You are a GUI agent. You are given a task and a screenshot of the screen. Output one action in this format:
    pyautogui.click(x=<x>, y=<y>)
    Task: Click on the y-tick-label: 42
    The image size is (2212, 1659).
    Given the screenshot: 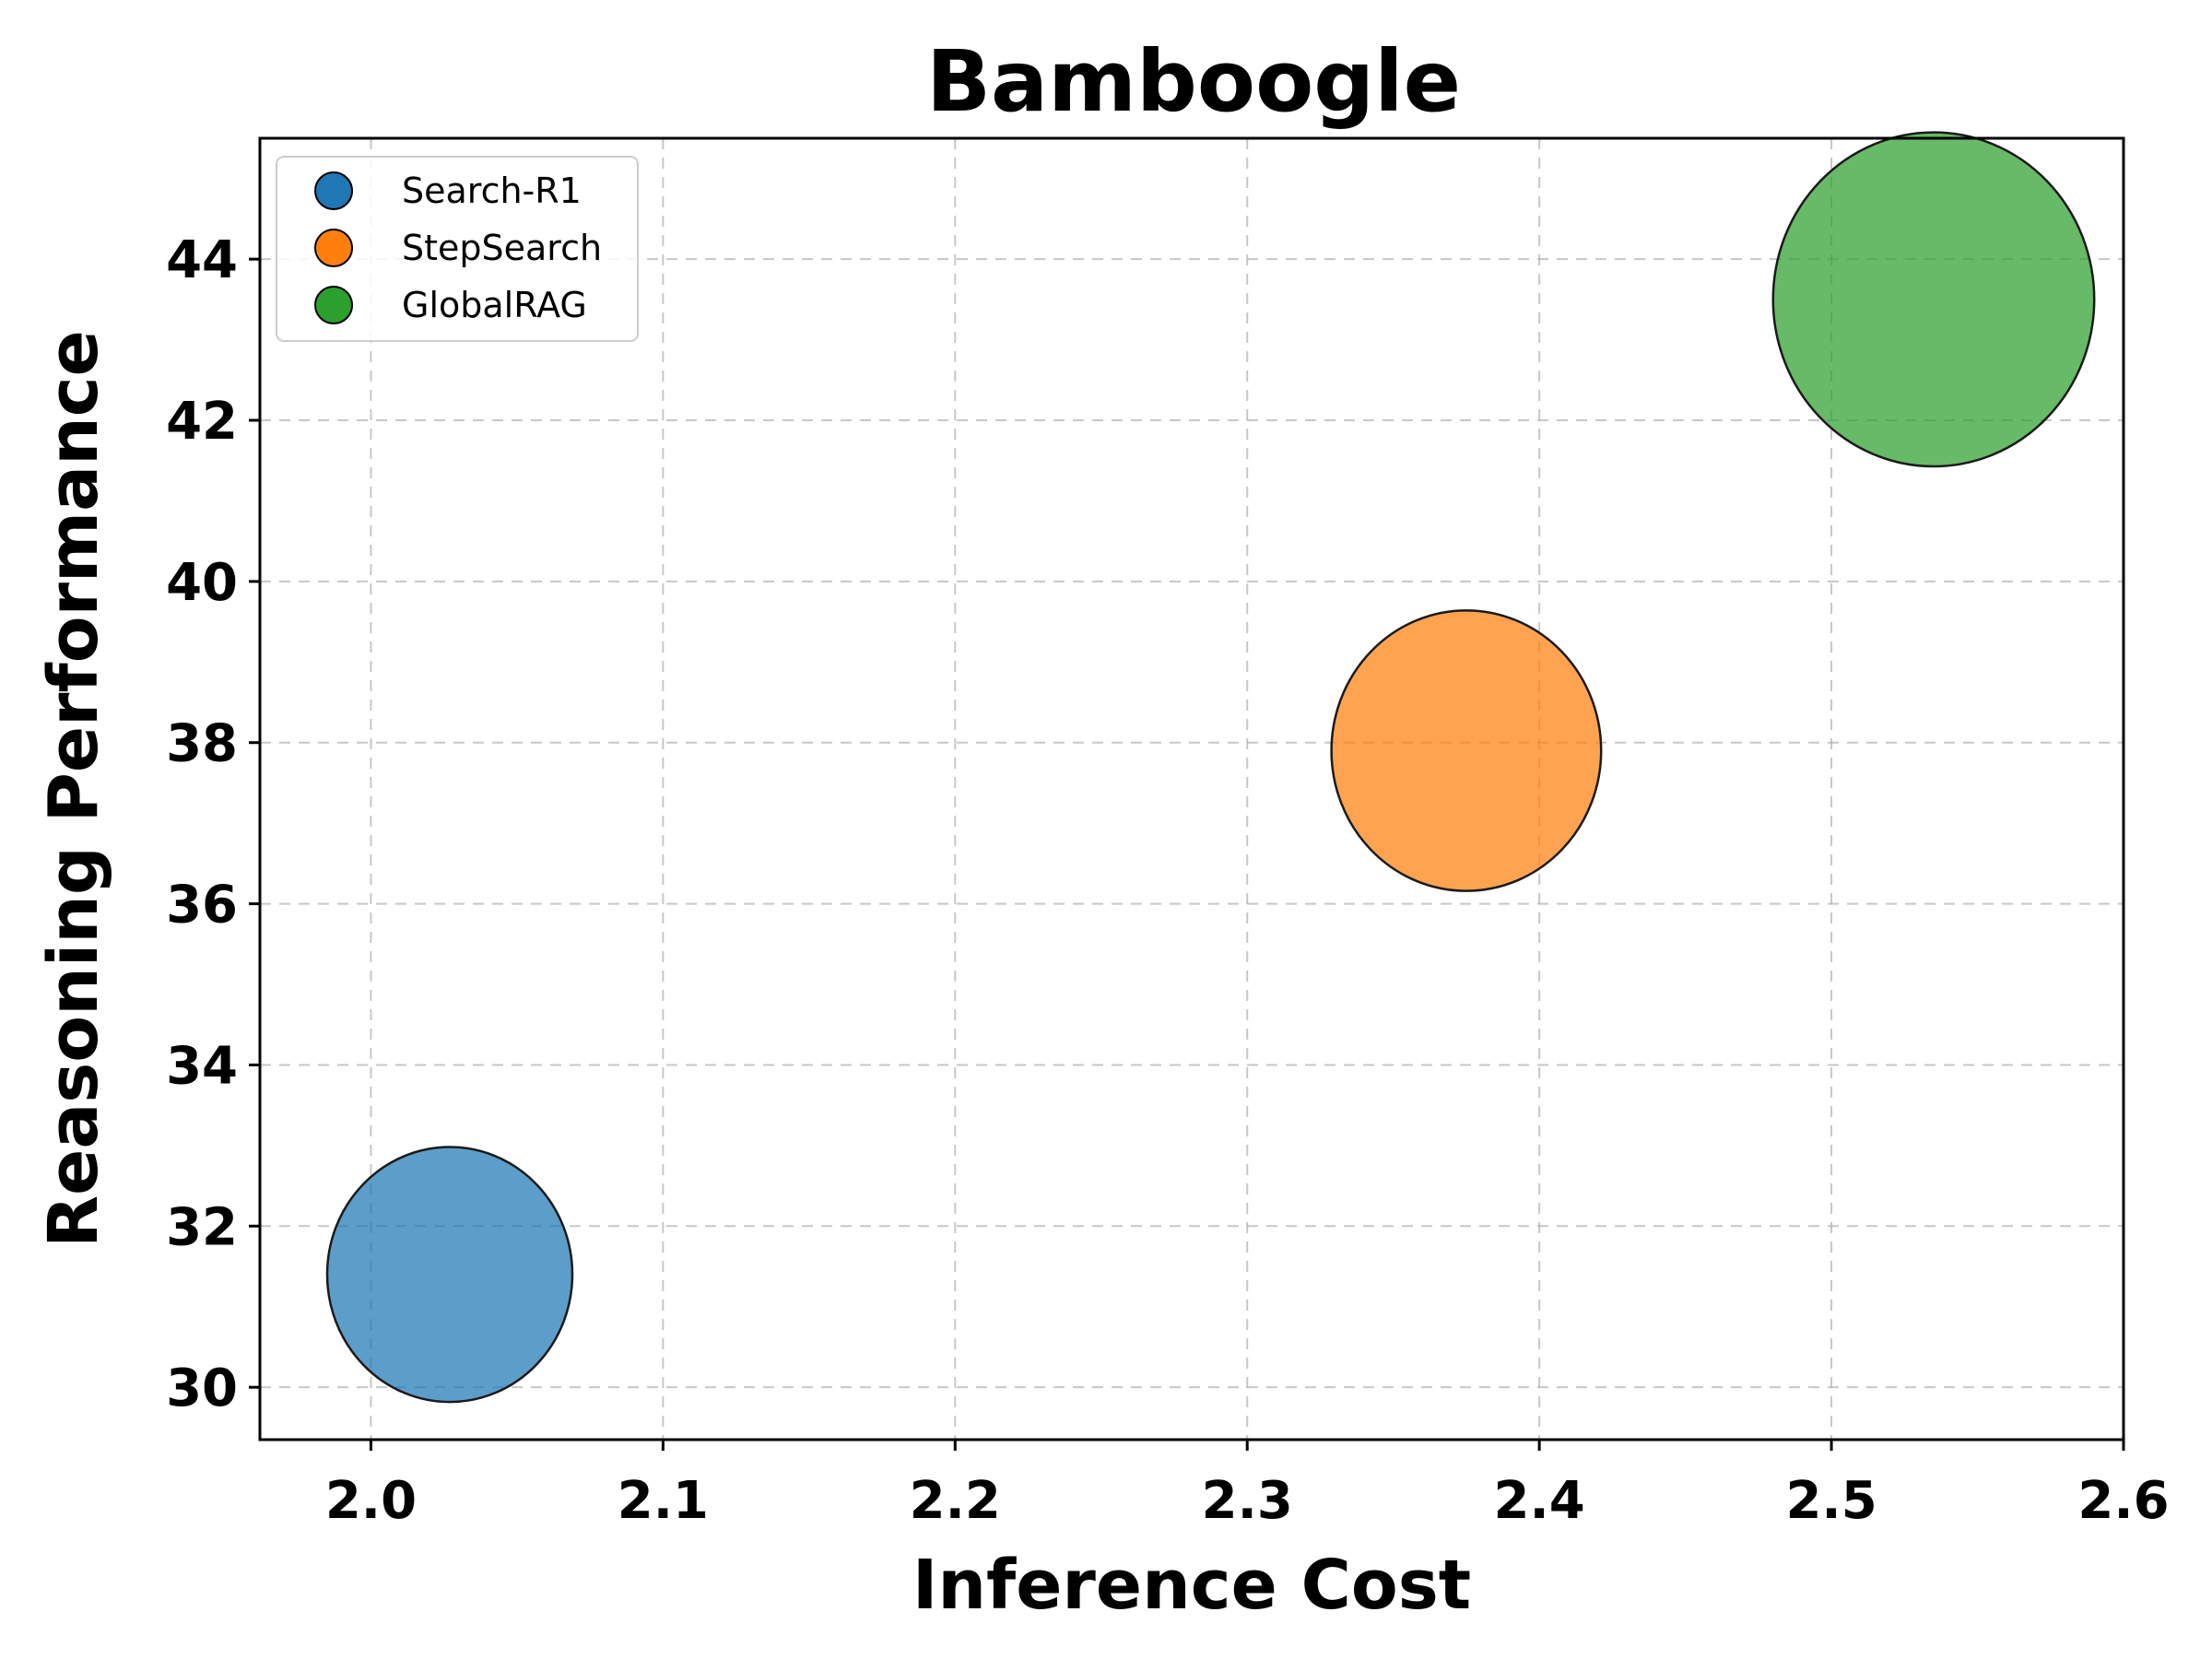 What is the action you would take?
    pyautogui.click(x=202, y=422)
    